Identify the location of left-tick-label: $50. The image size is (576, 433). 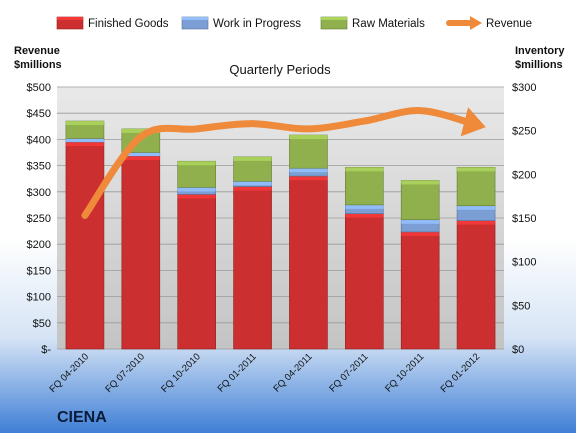
(42, 324).